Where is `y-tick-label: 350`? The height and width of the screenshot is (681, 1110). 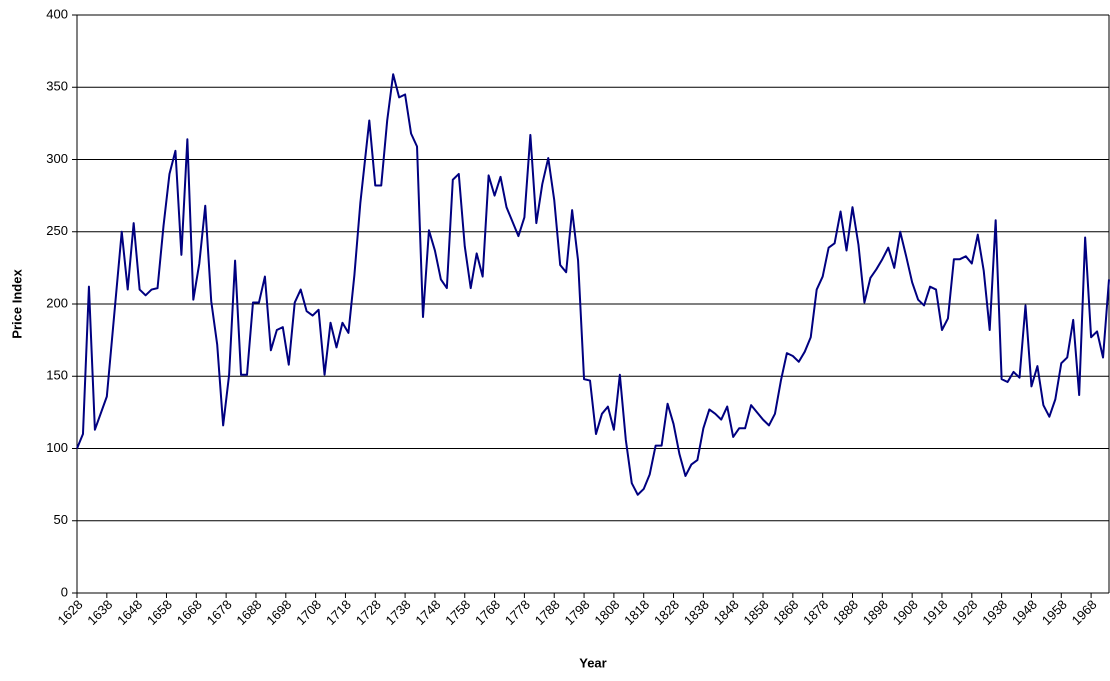
y-tick-label: 350 is located at coordinates (57, 86).